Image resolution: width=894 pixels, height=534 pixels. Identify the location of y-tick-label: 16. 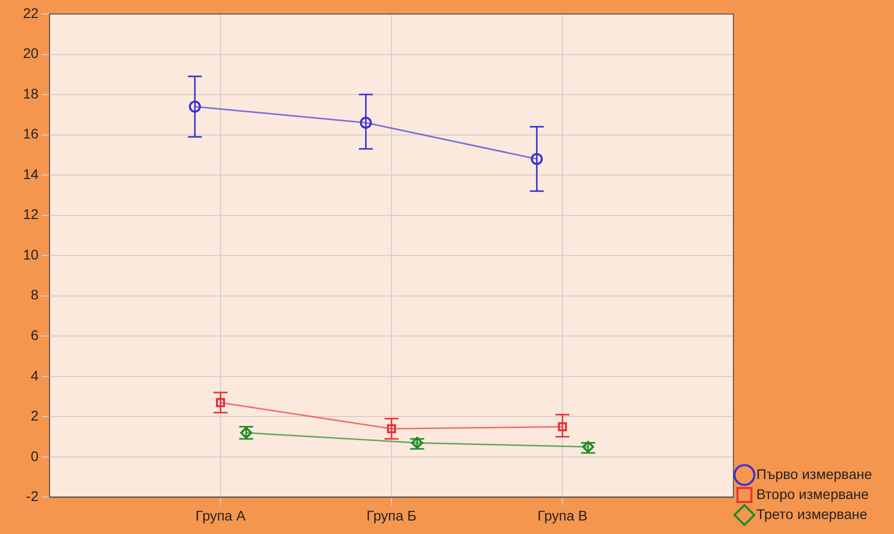
(30, 134).